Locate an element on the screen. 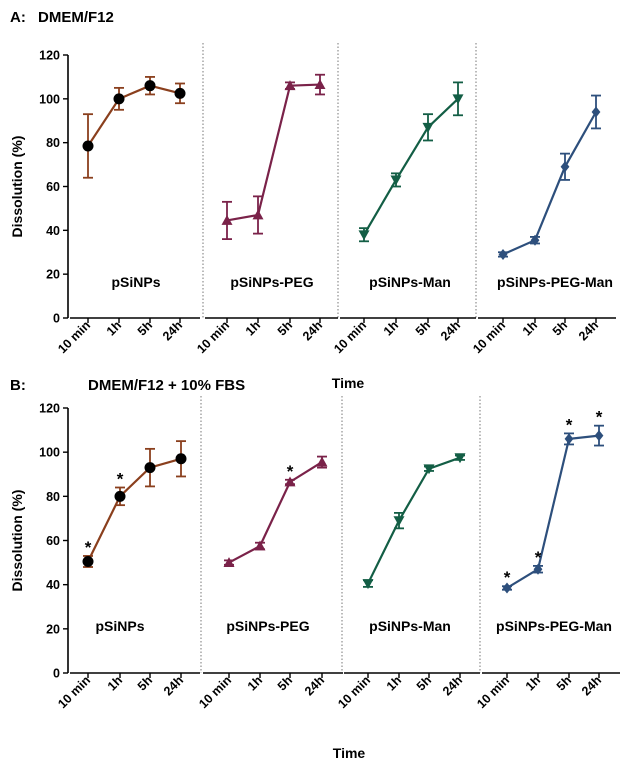 This screenshot has height=760, width=624. y-tick-label: 40 is located at coordinates (53, 231).